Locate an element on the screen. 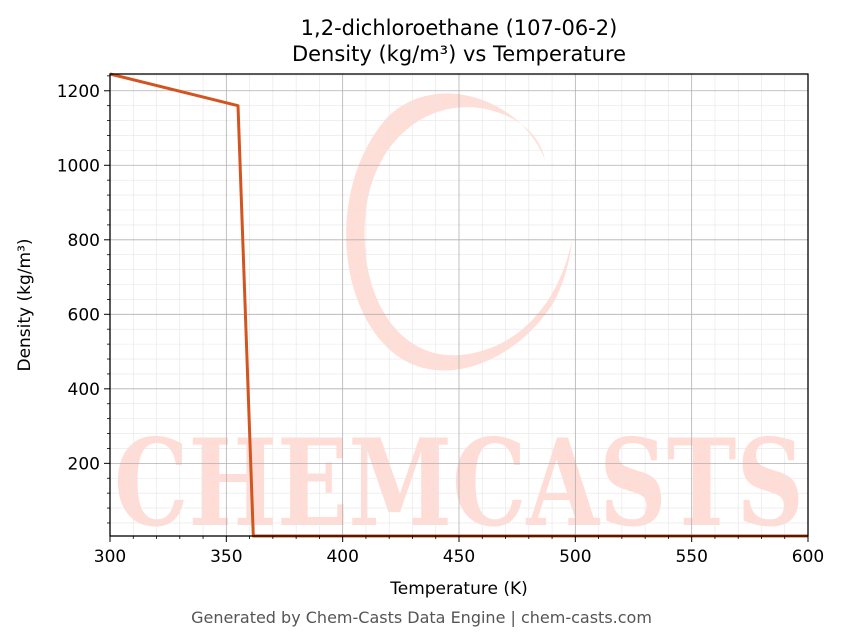  y-tick-label: 600 is located at coordinates (84, 315).